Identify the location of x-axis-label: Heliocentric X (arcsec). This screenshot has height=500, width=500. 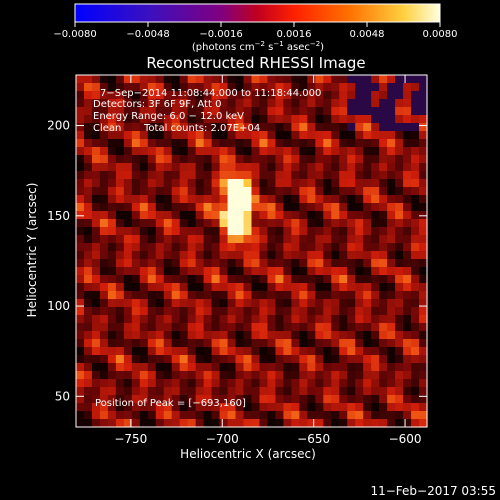
(248, 454).